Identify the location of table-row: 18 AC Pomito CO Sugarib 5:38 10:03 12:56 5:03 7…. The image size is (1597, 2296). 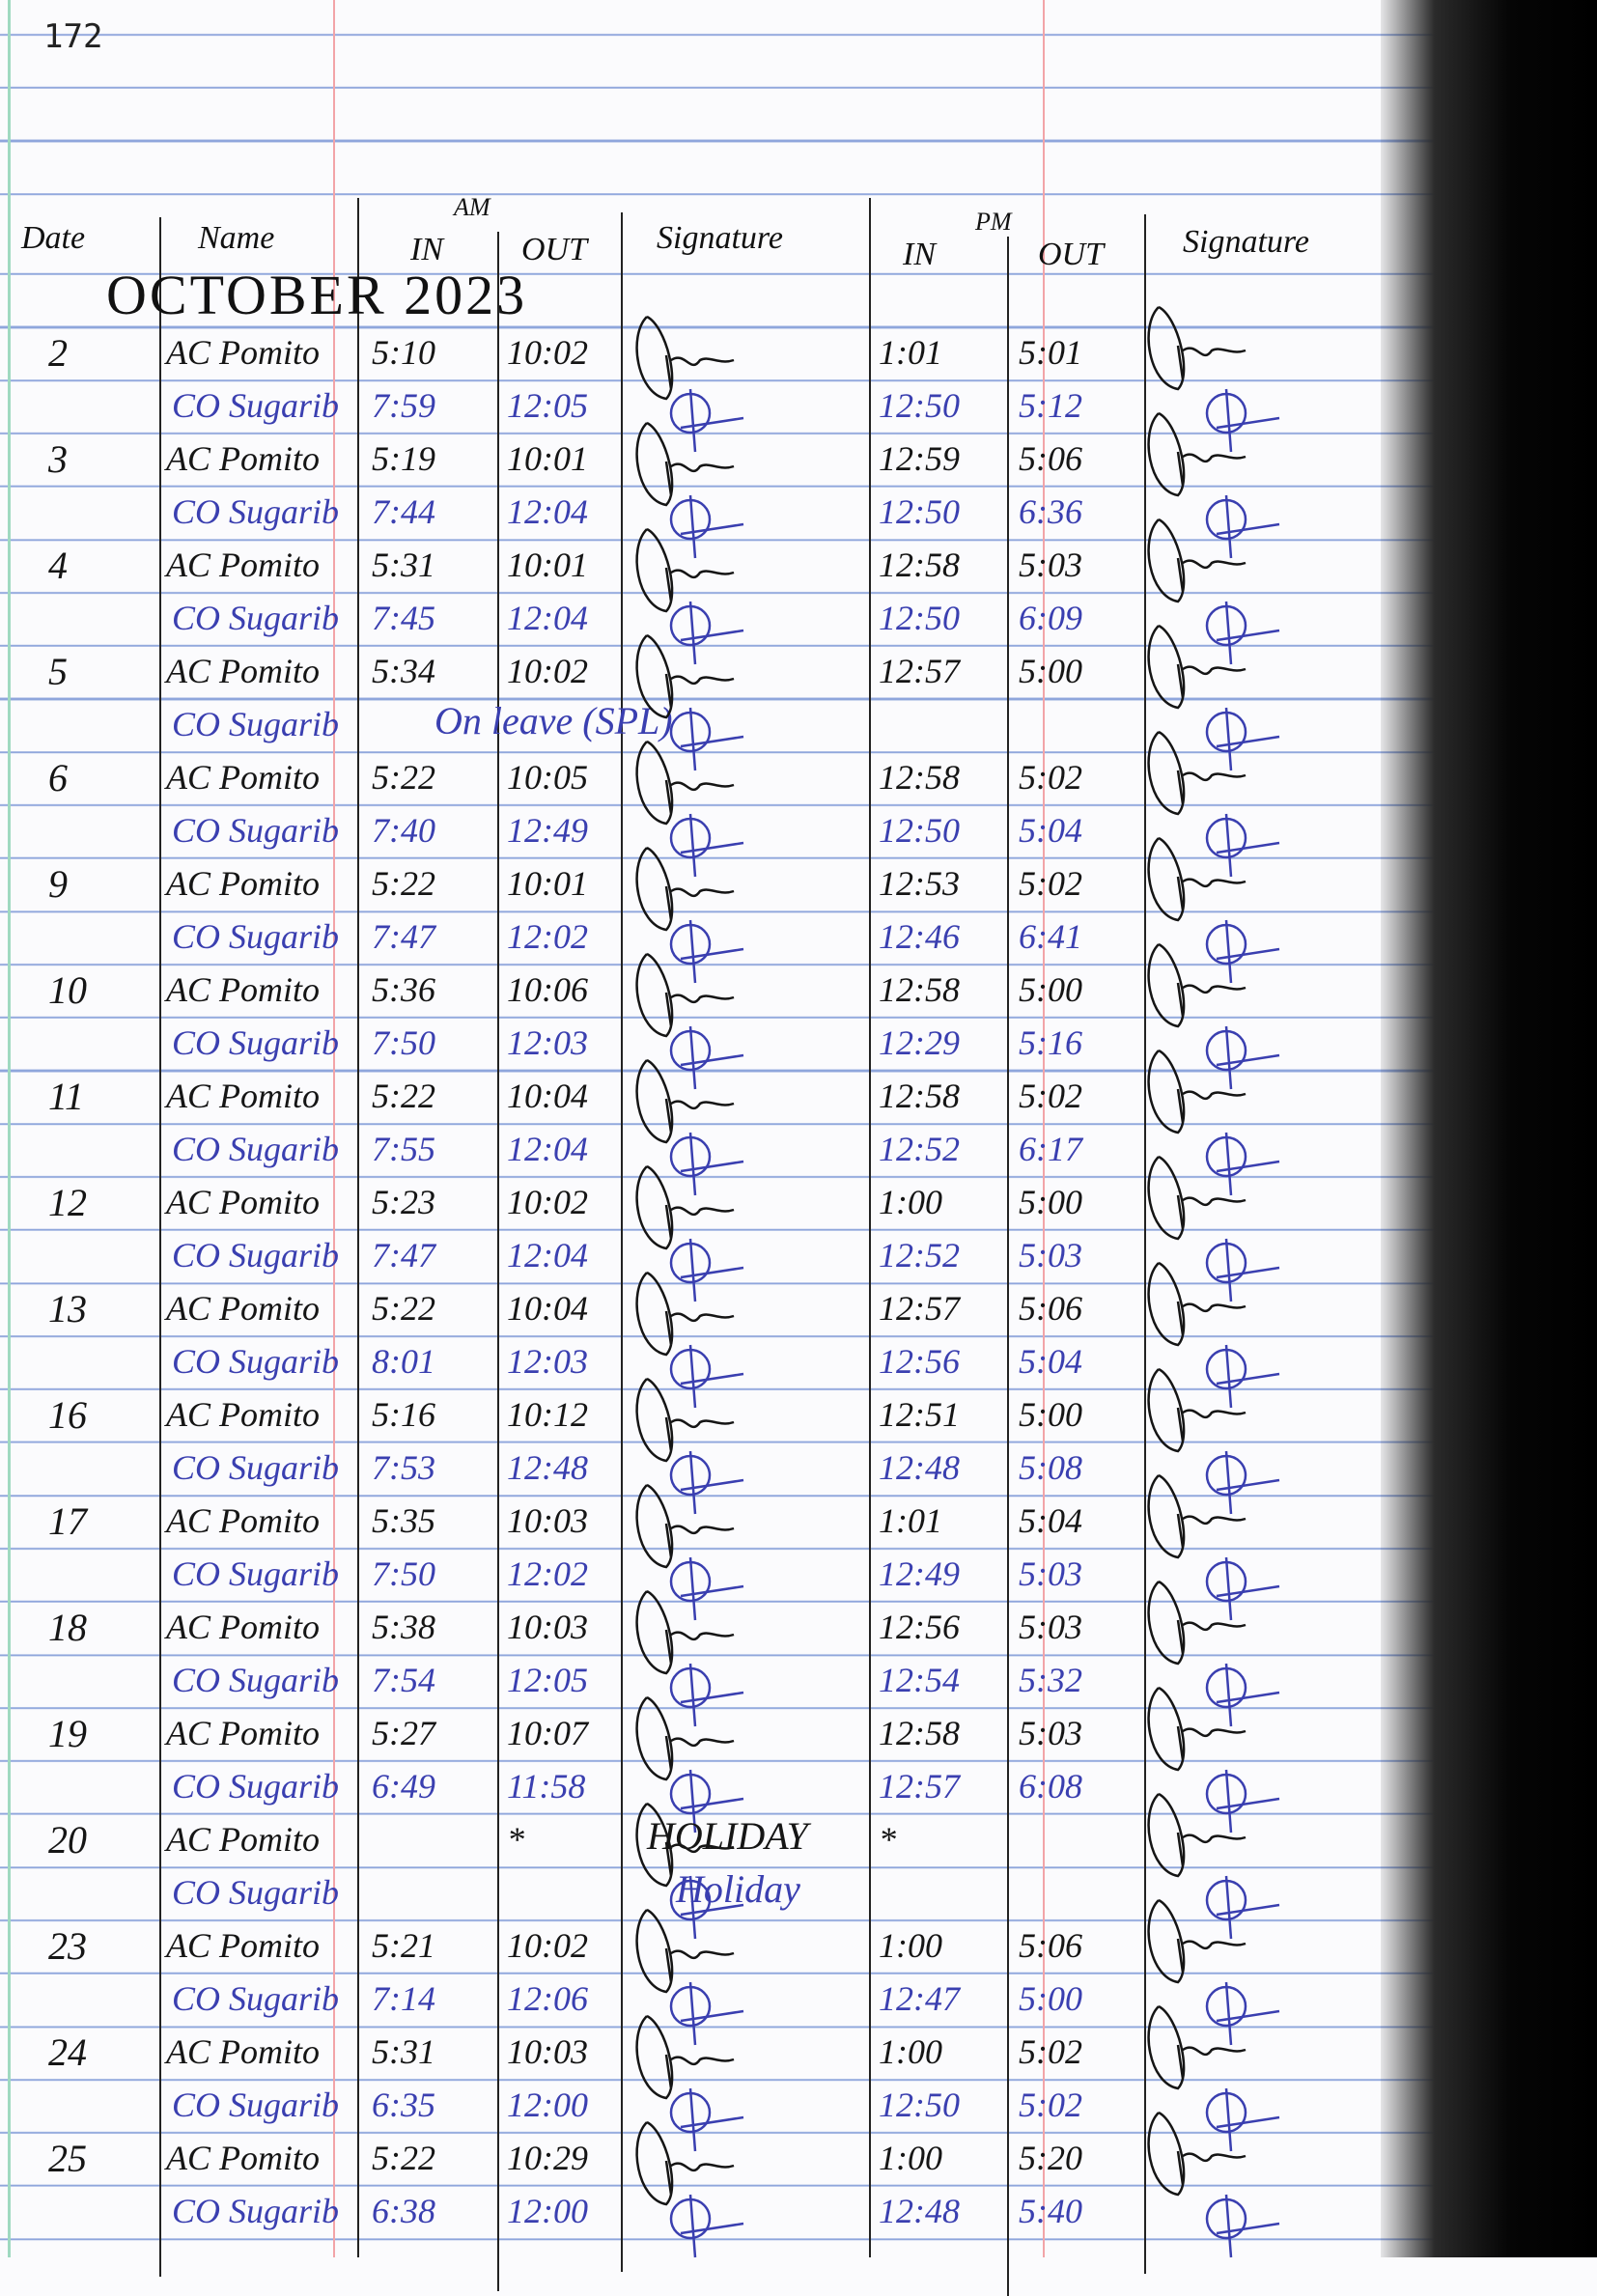
(690, 1654).